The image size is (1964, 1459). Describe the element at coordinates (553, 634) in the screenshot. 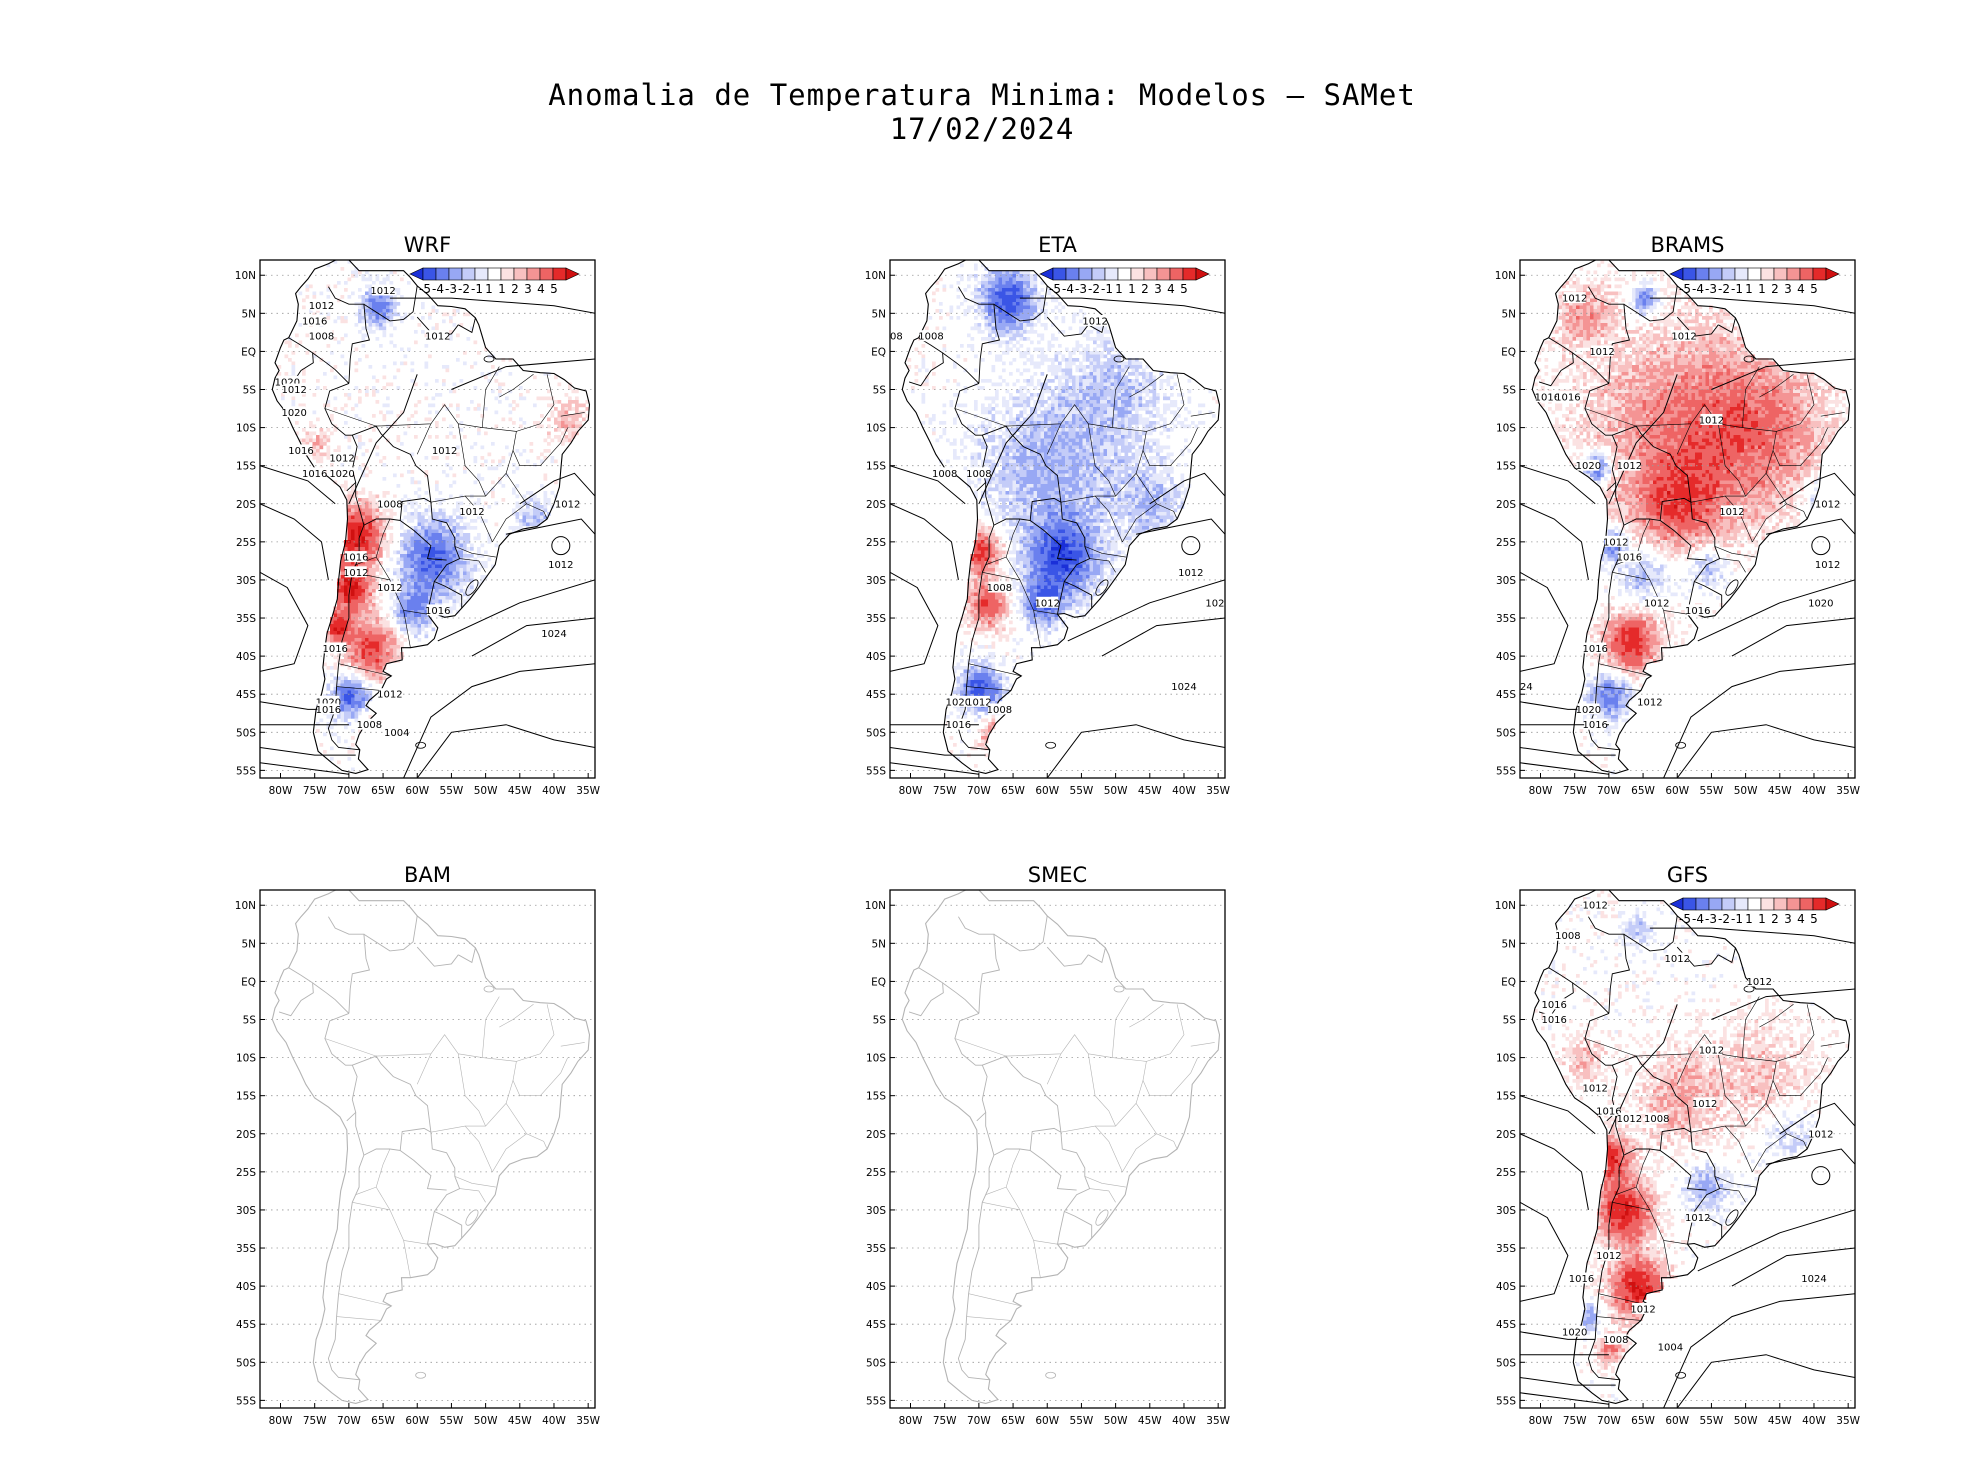

I see `isobar-label: 1024` at that location.